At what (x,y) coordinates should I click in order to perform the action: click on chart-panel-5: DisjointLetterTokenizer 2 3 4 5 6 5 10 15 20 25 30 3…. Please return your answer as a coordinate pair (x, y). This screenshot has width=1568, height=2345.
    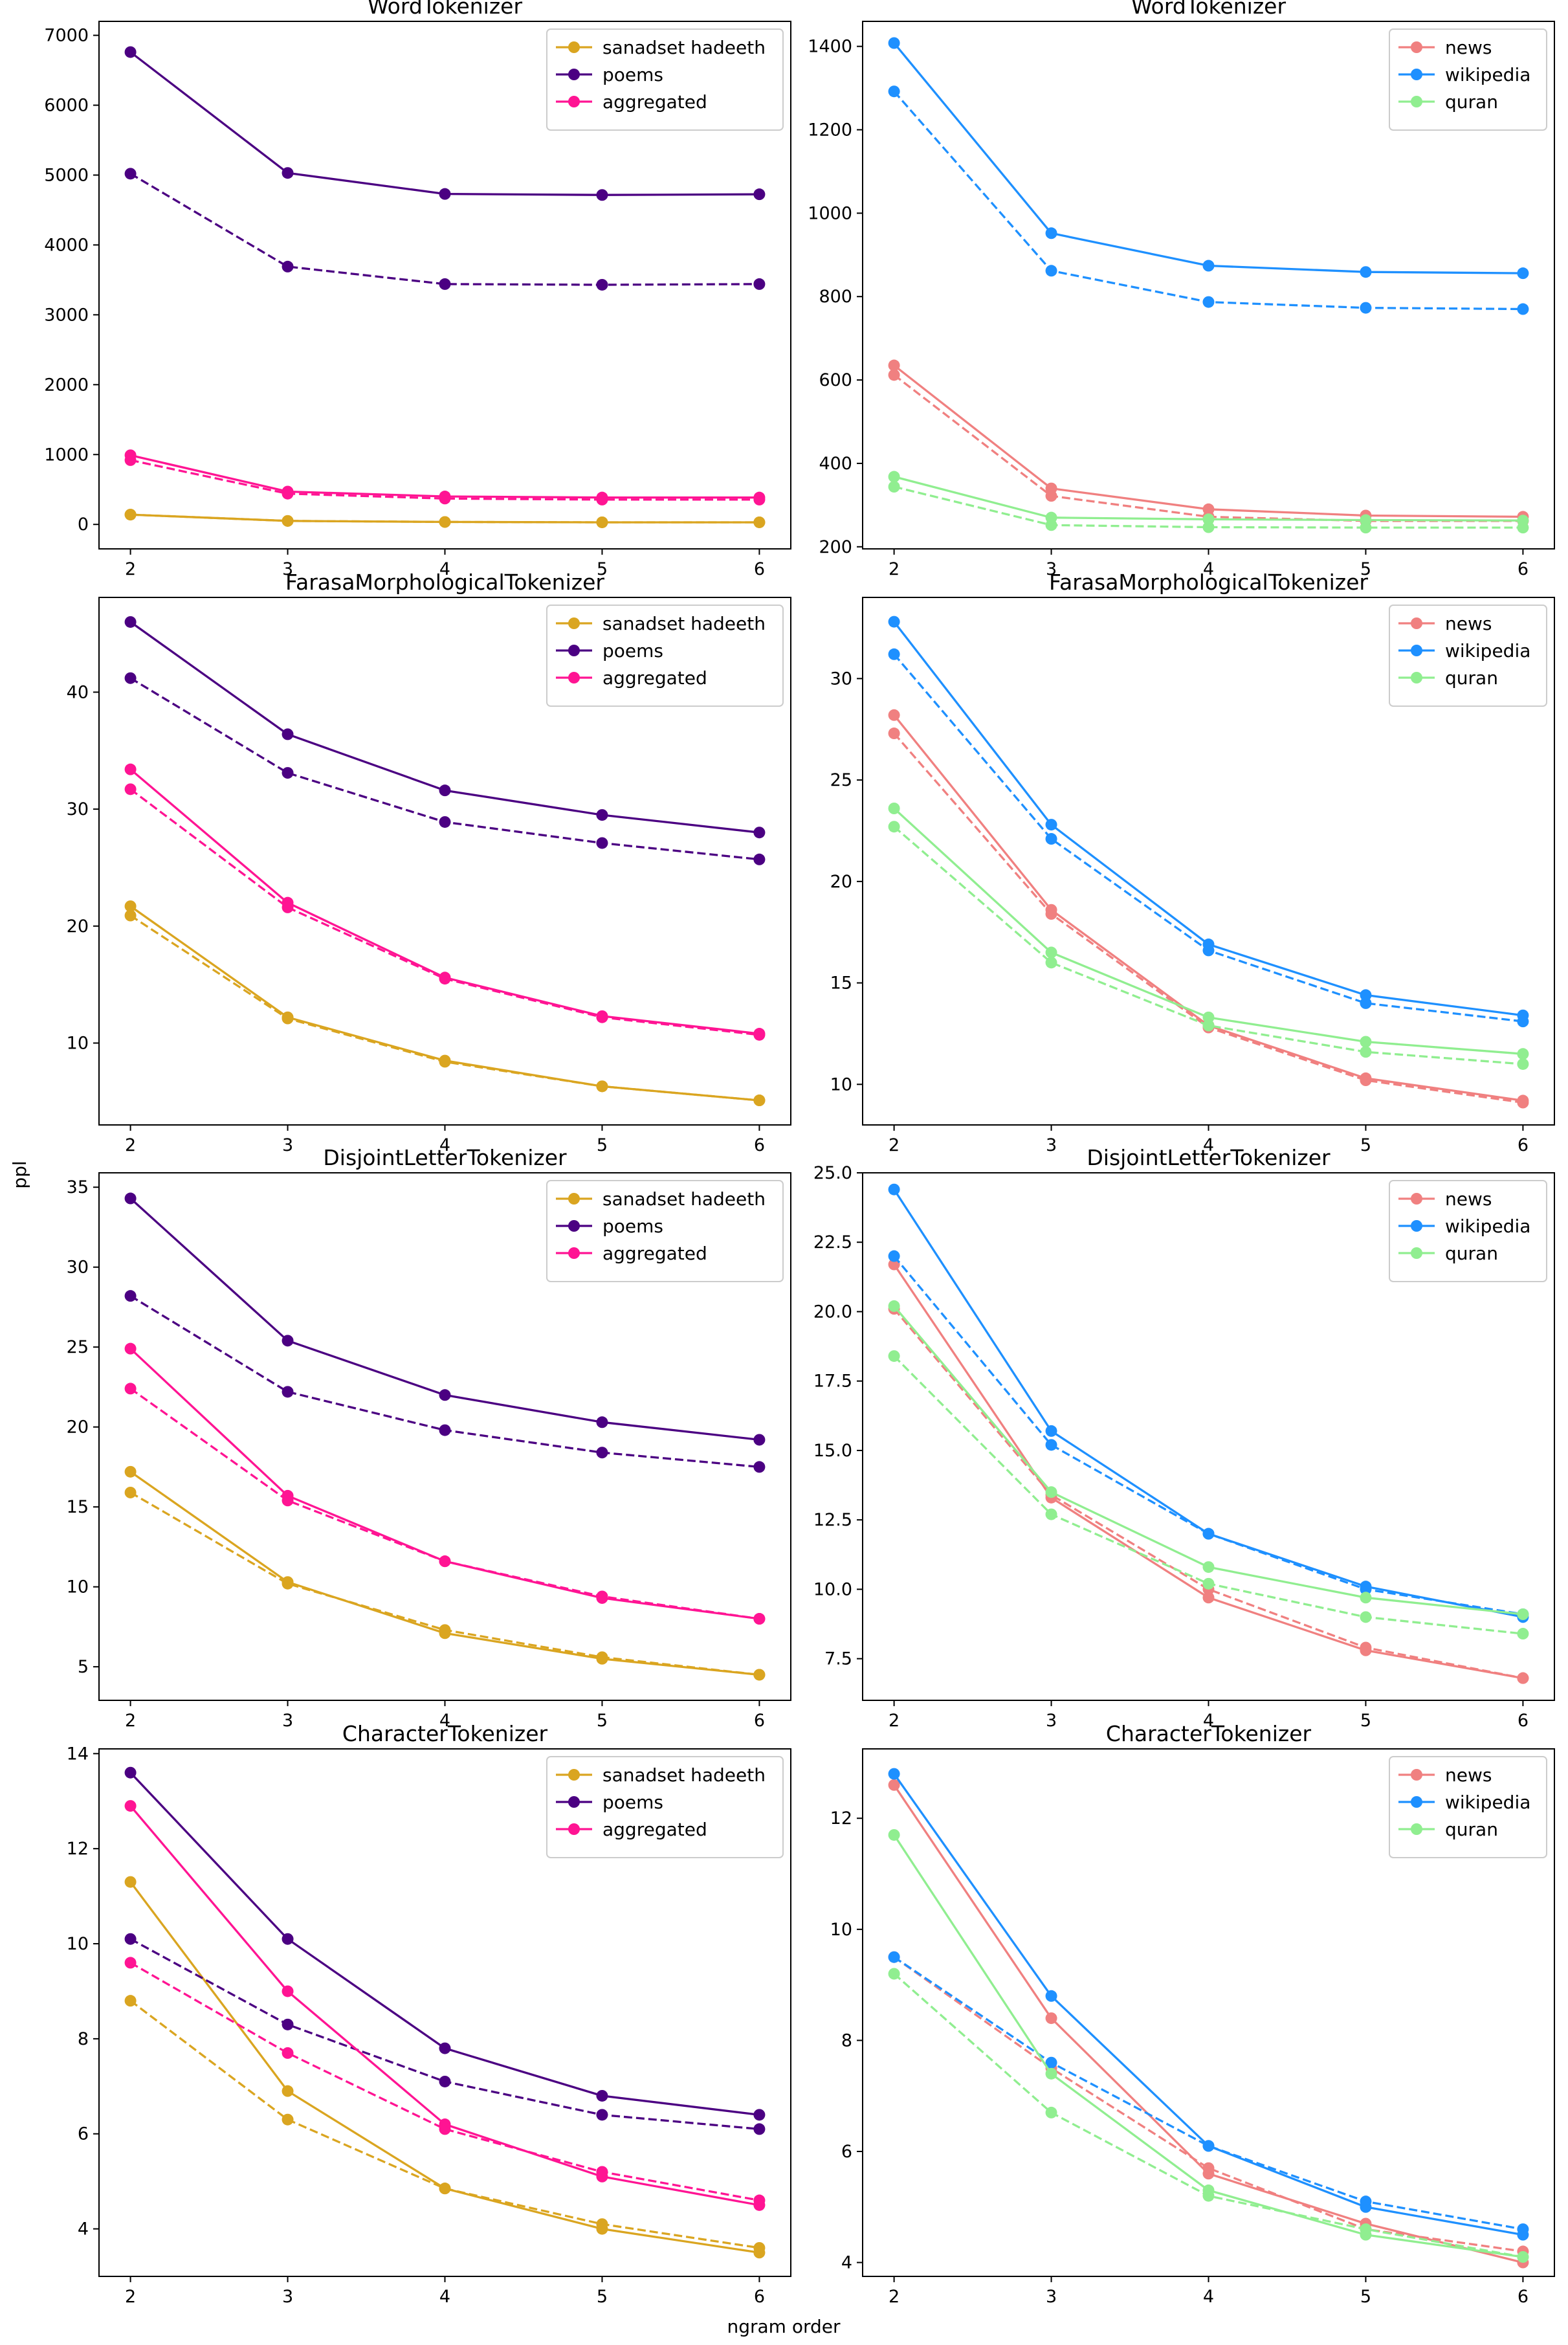
    Looking at the image, I should click on (429, 1438).